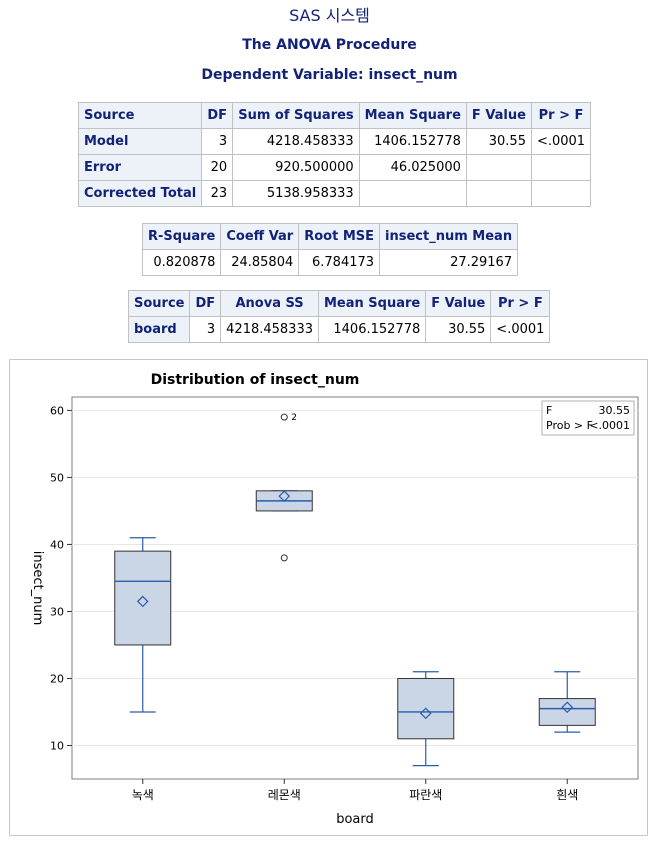 This screenshot has width=659, height=846. Describe the element at coordinates (57, 745) in the screenshot. I see `y-tick-label: 10` at that location.